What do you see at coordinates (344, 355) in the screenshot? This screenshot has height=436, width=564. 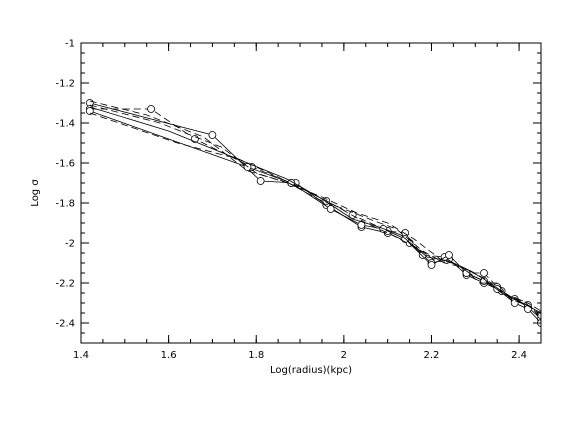 I see `x-tick-label: 2` at bounding box center [344, 355].